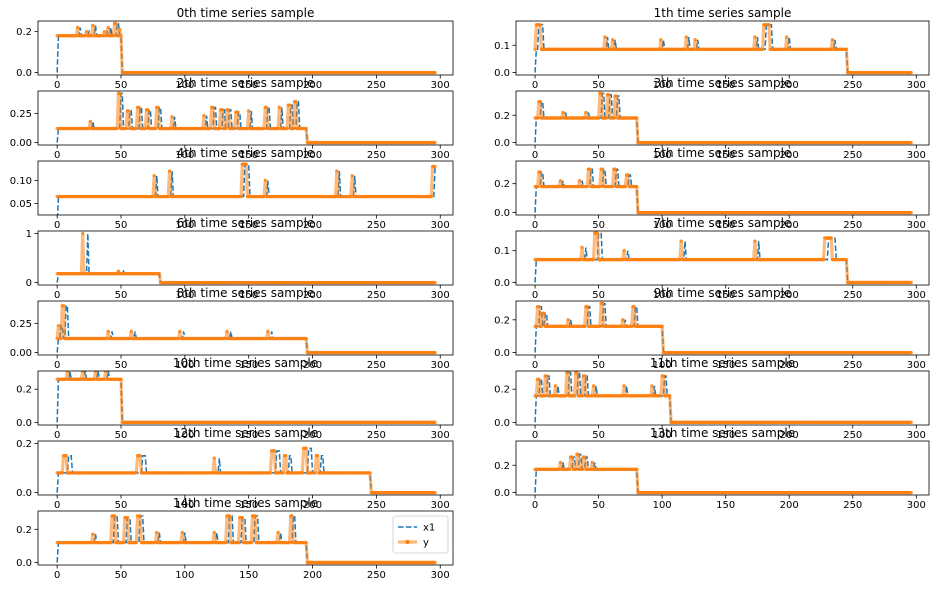 This screenshot has height=590, width=939. Describe the element at coordinates (29, 283) in the screenshot. I see `y-tick-label: 0` at that location.